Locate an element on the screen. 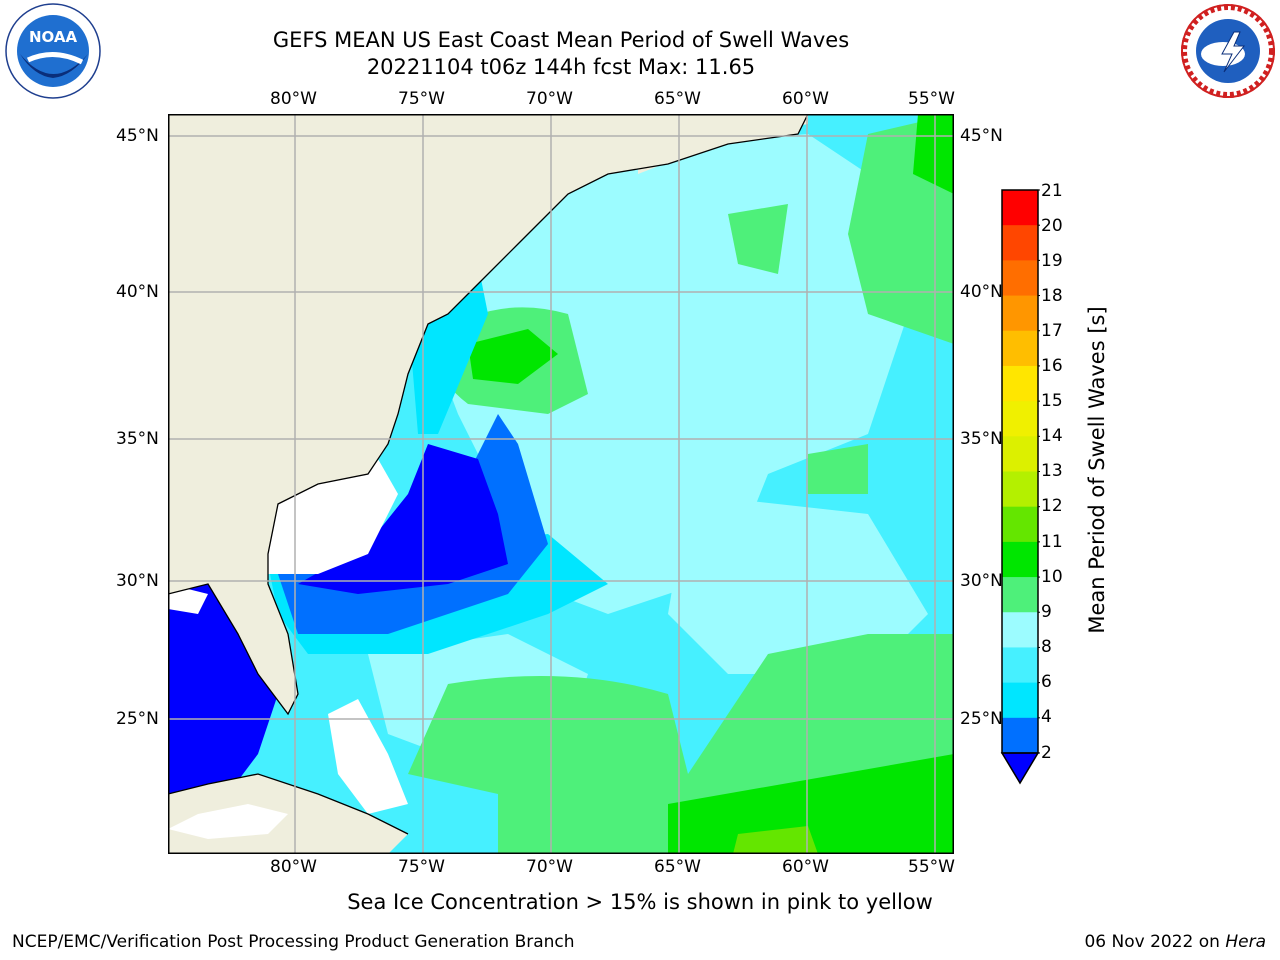 The image size is (1280, 960). lon-label-top: 65°W is located at coordinates (677, 99).